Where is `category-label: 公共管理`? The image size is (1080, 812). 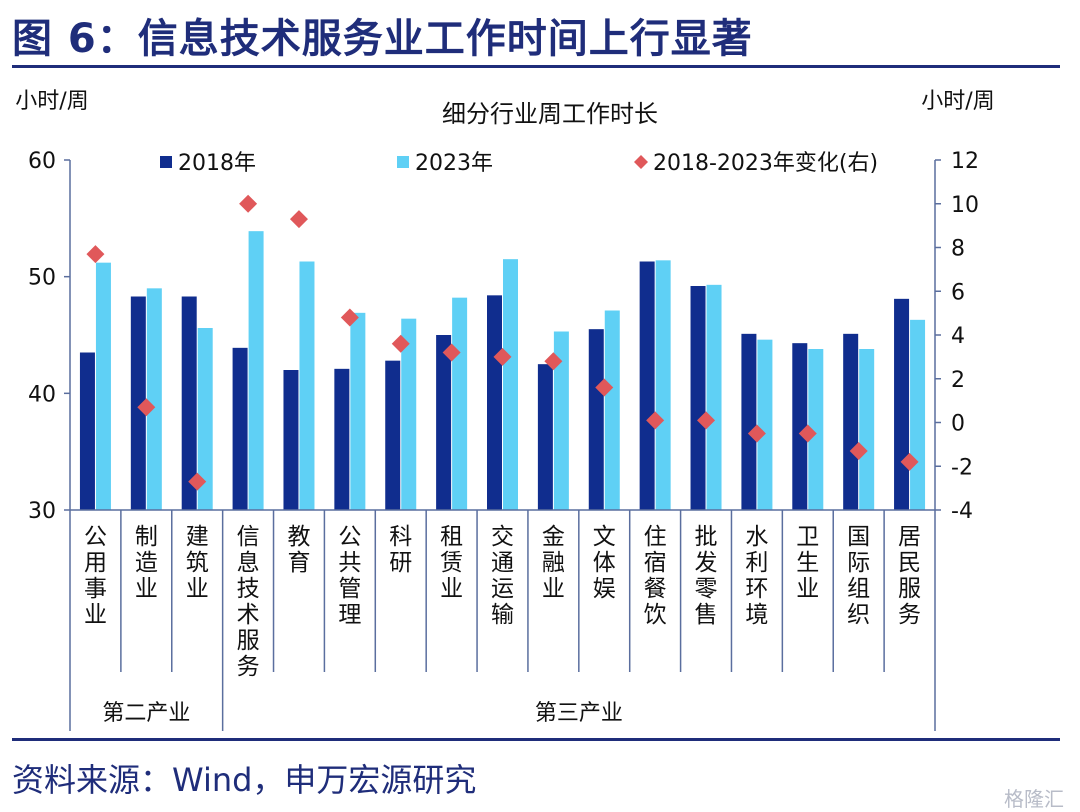 category-label: 公共管理 is located at coordinates (349, 576).